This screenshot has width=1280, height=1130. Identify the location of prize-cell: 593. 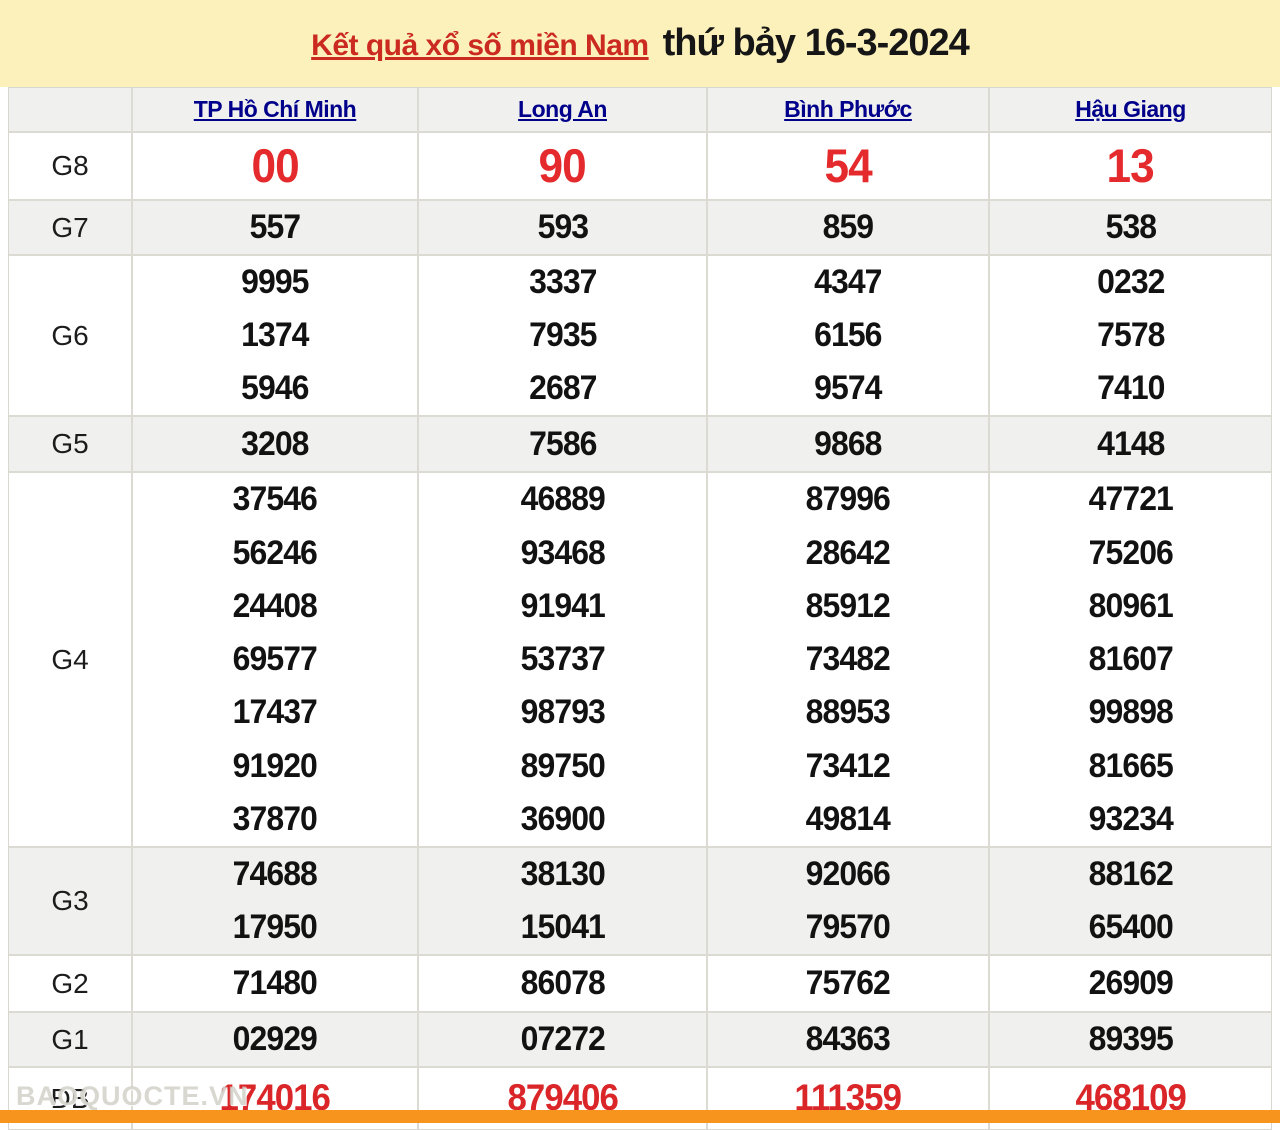
(561, 227).